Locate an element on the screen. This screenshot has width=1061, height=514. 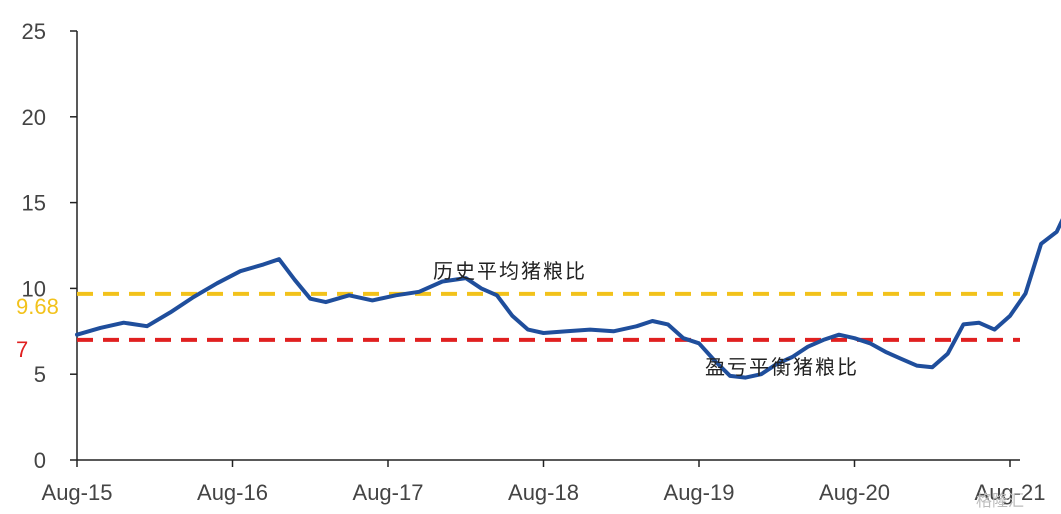
x-tick-label: Aug-21 is located at coordinates (1010, 492).